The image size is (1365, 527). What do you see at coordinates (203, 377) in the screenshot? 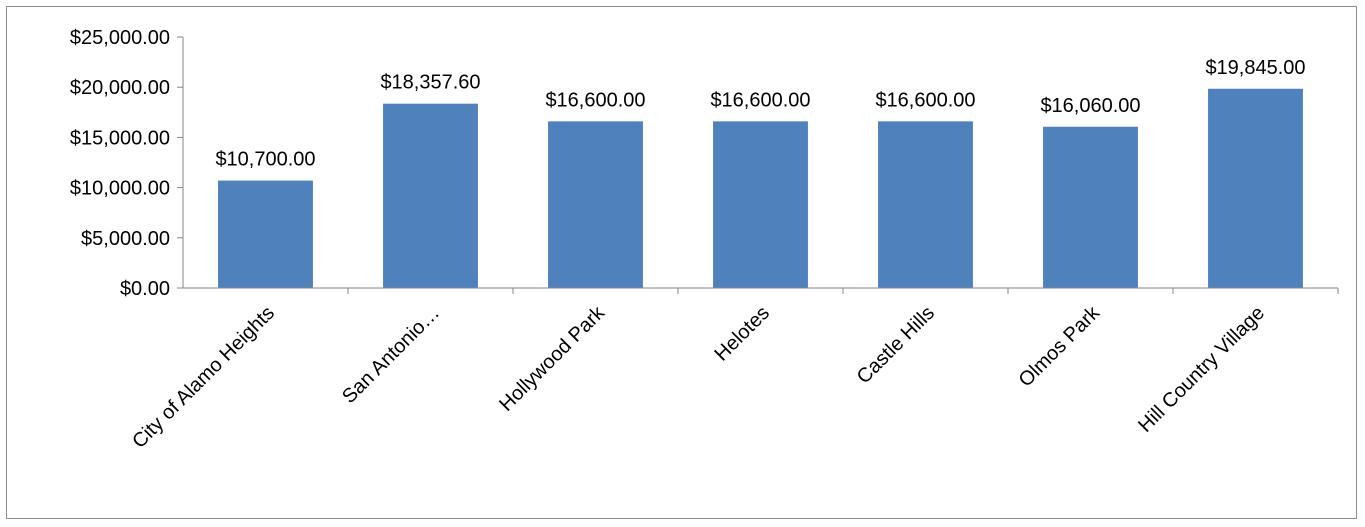
I see `x-category-label: City of Alamo Heights` at bounding box center [203, 377].